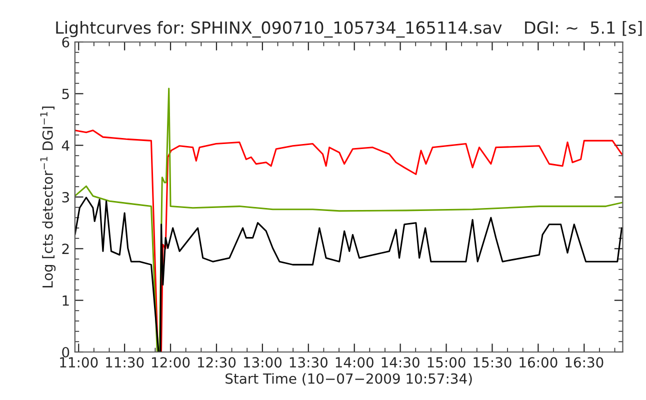 The width and height of the screenshot is (646, 400). Describe the element at coordinates (217, 362) in the screenshot. I see `x-tick-label: 12:30` at that location.